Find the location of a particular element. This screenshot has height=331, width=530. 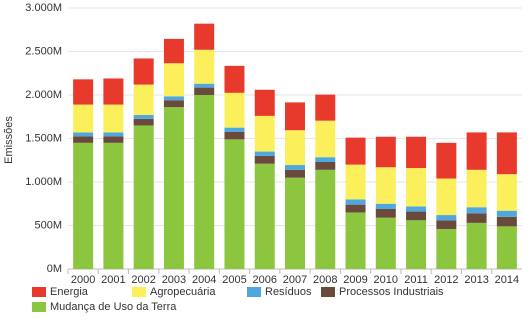

x-tick-label: 2011 is located at coordinates (416, 280).